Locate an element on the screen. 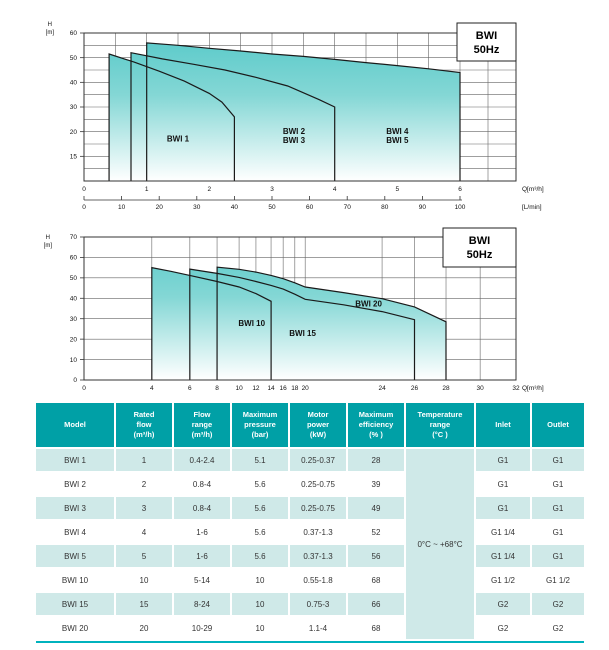  table-cell: 0.55-1.8 is located at coordinates (318, 580).